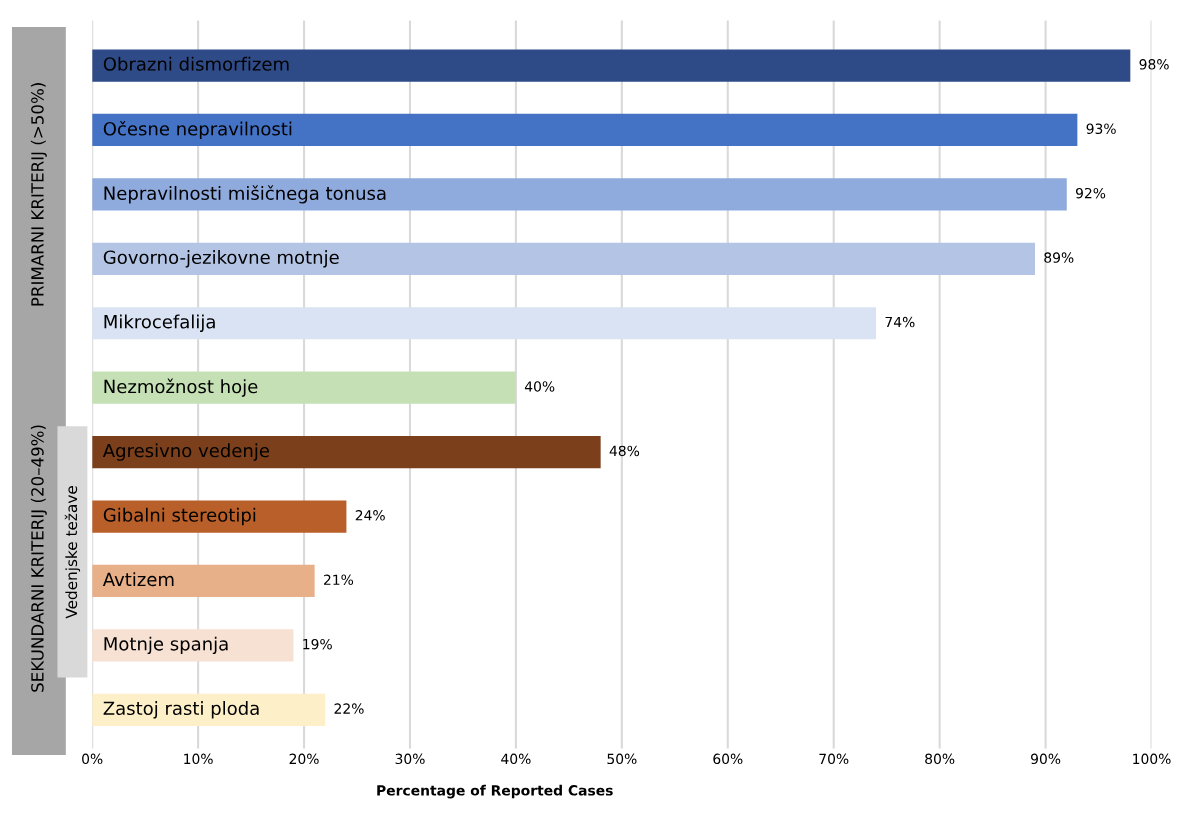 The height and width of the screenshot is (818, 1197). Describe the element at coordinates (179, 516) in the screenshot. I see `y-tick-label: Gibalni stereotipi` at that location.